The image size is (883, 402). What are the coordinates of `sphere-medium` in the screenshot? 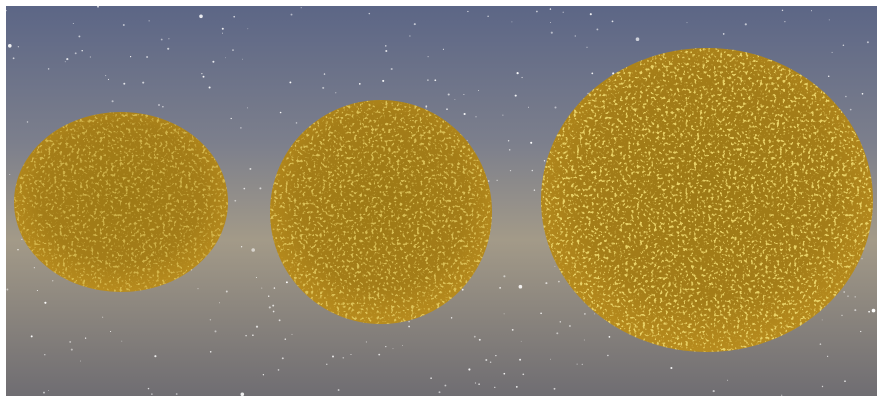 It's located at (381, 212).